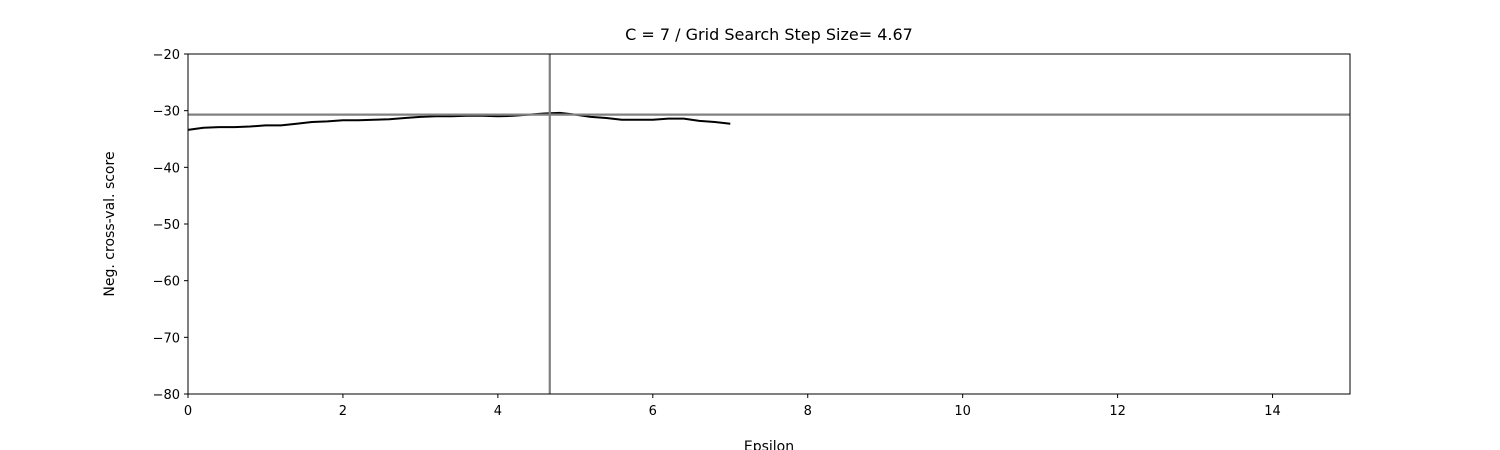 The image size is (1500, 450). Describe the element at coordinates (769, 444) in the screenshot. I see `x-axis-label: Epsilon` at that location.